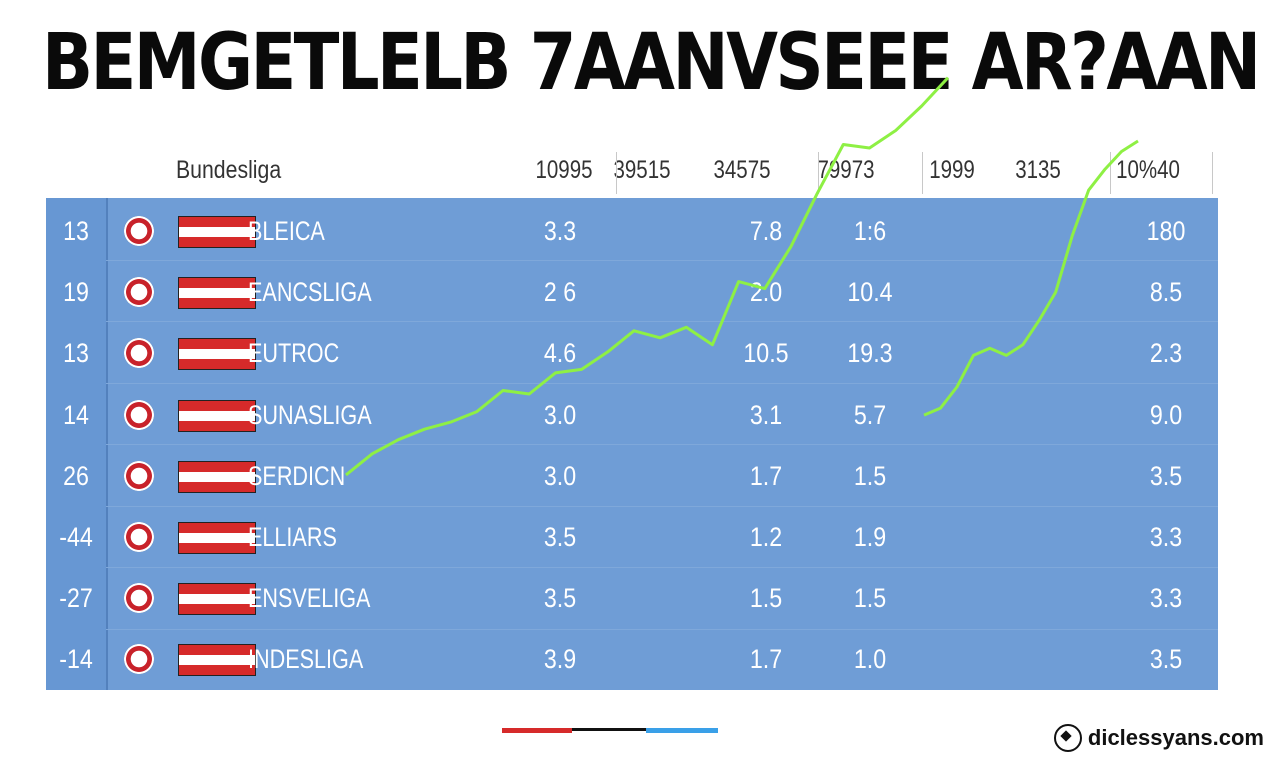 The image size is (1280, 768). What do you see at coordinates (286, 231) in the screenshot?
I see `team-name: BLEICA` at bounding box center [286, 231].